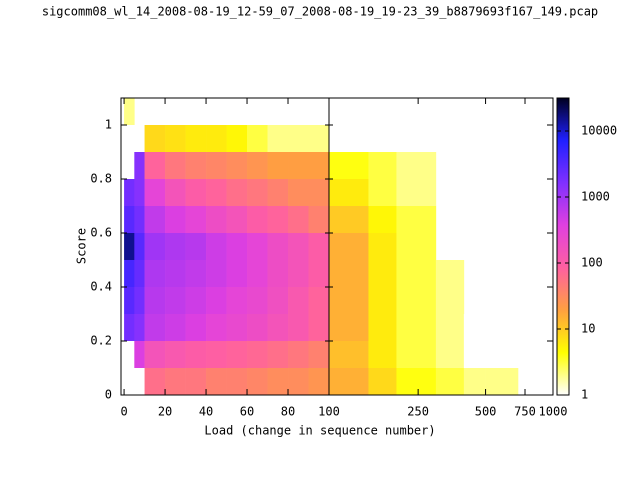 The width and height of the screenshot is (640, 480). What do you see at coordinates (123, 412) in the screenshot?
I see `x-tick-label: 0` at bounding box center [123, 412].